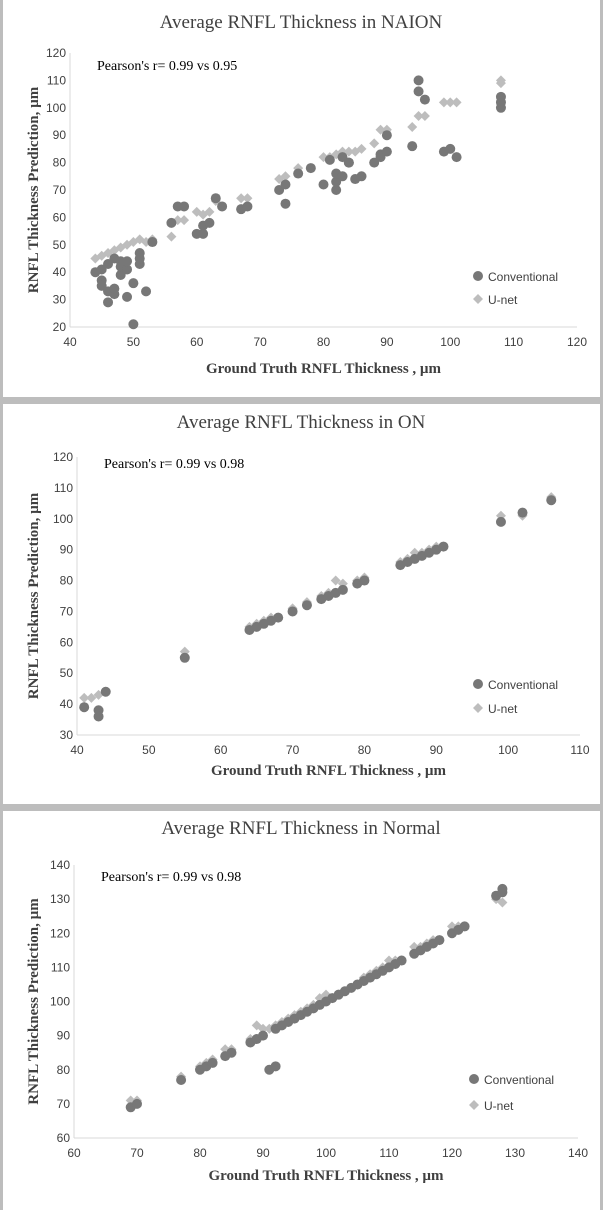  Describe the element at coordinates (578, 1153) in the screenshot. I see `x-tick-label: 140` at that location.